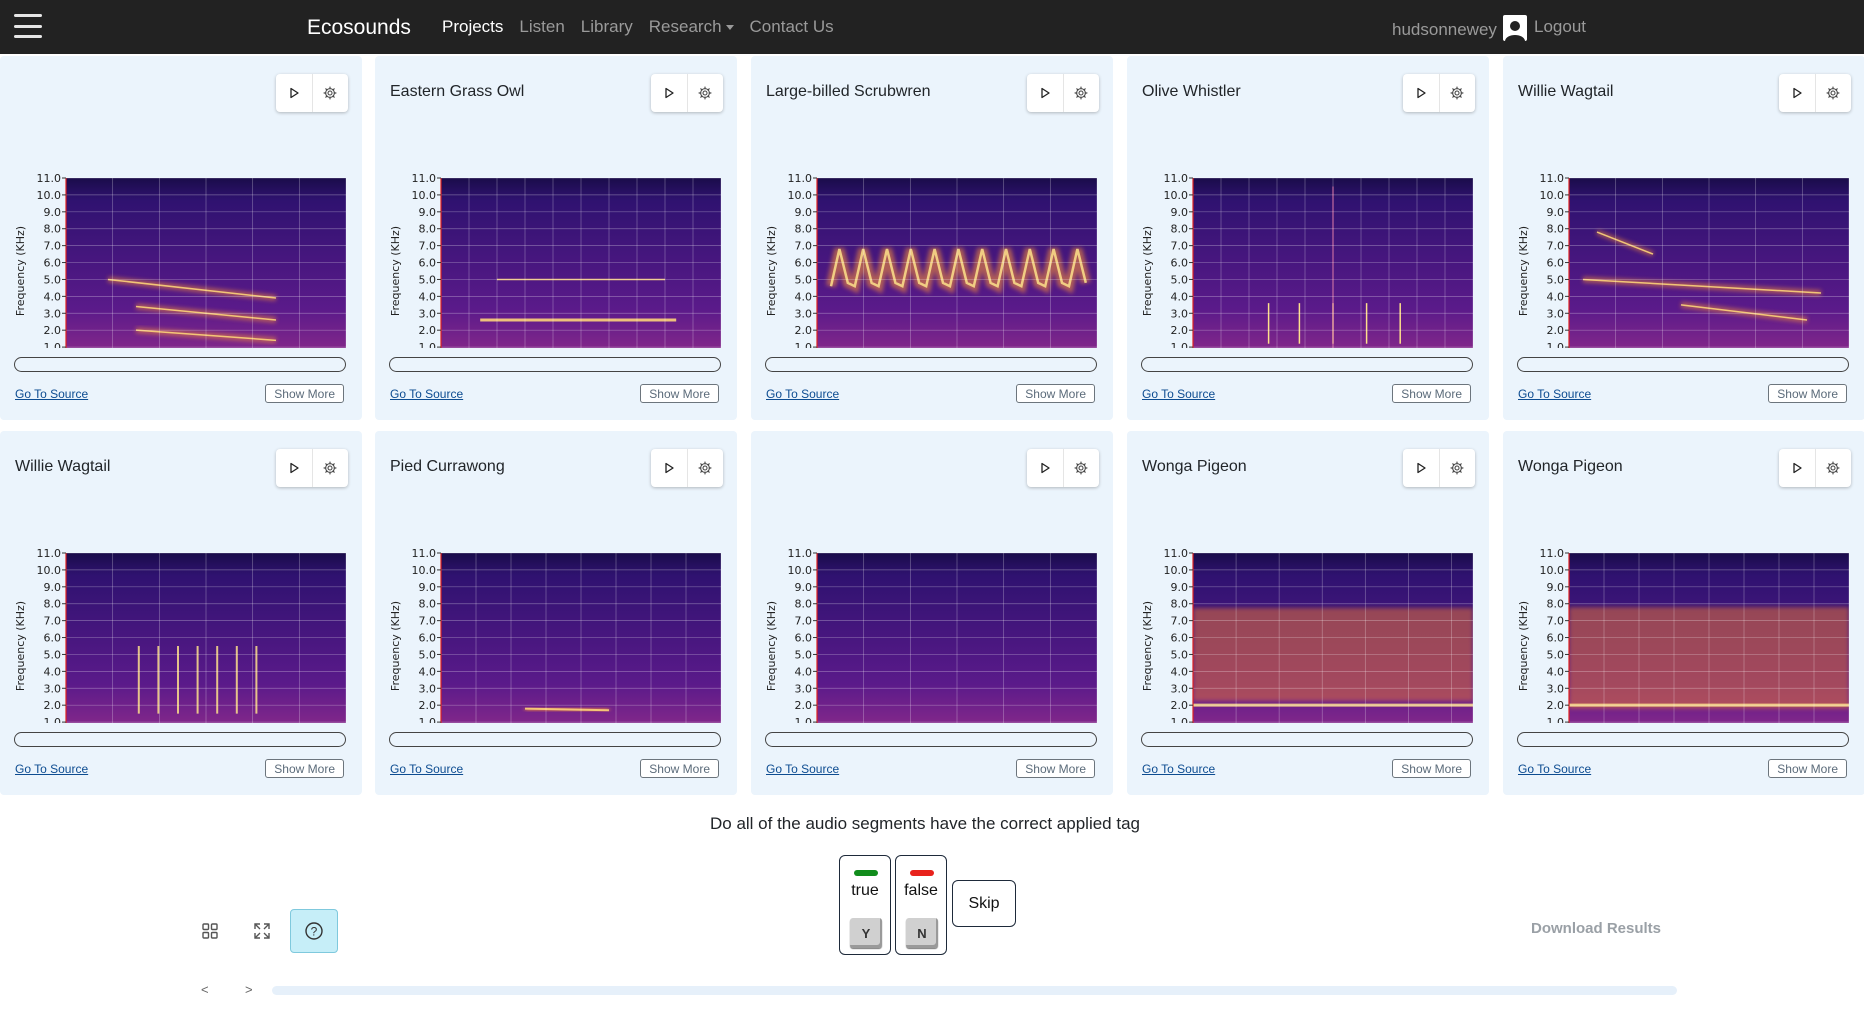 The image size is (1864, 1013). What do you see at coordinates (28, 26) in the screenshot?
I see `menu-toggle-icon` at bounding box center [28, 26].